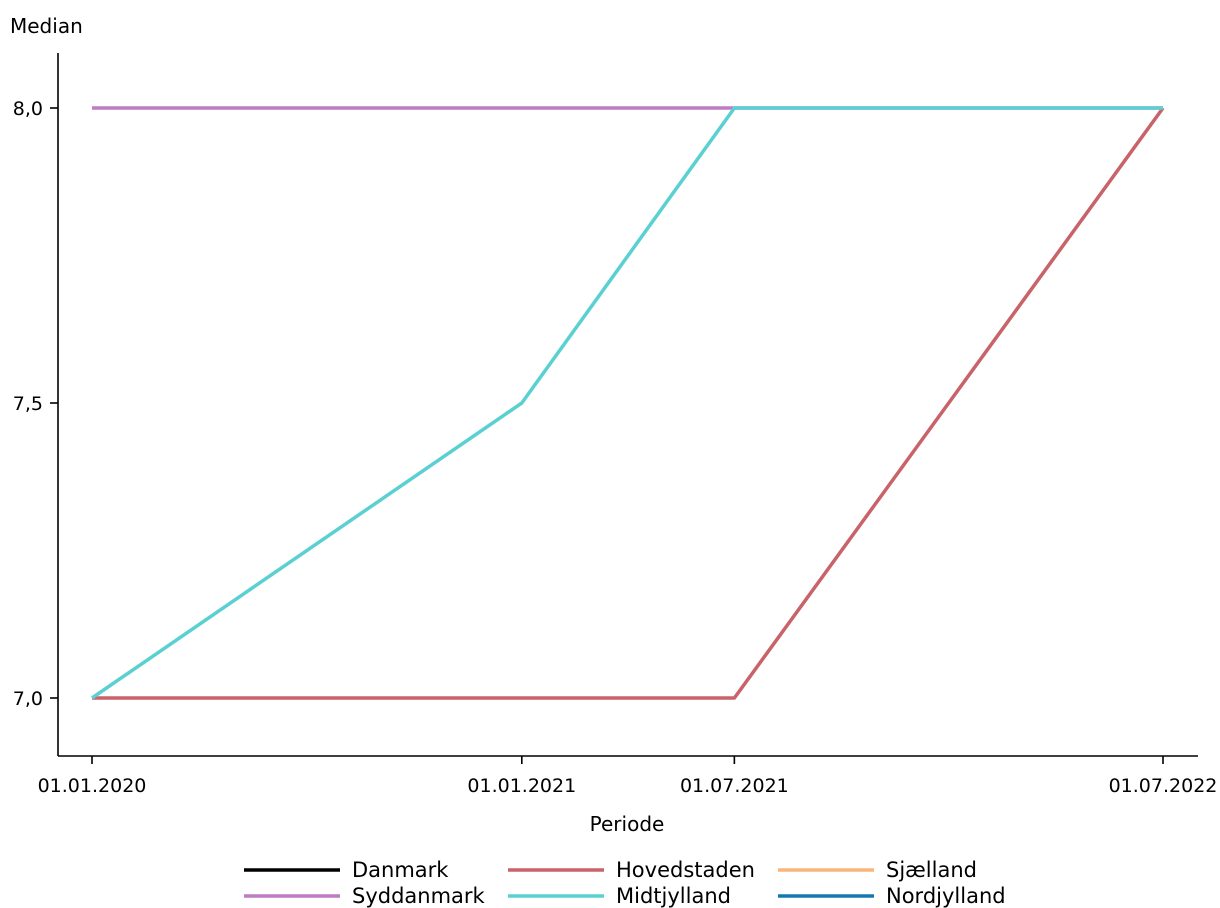 The image size is (1220, 908). Describe the element at coordinates (931, 870) in the screenshot. I see `legend-label-sjaelland: Sjælland` at that location.